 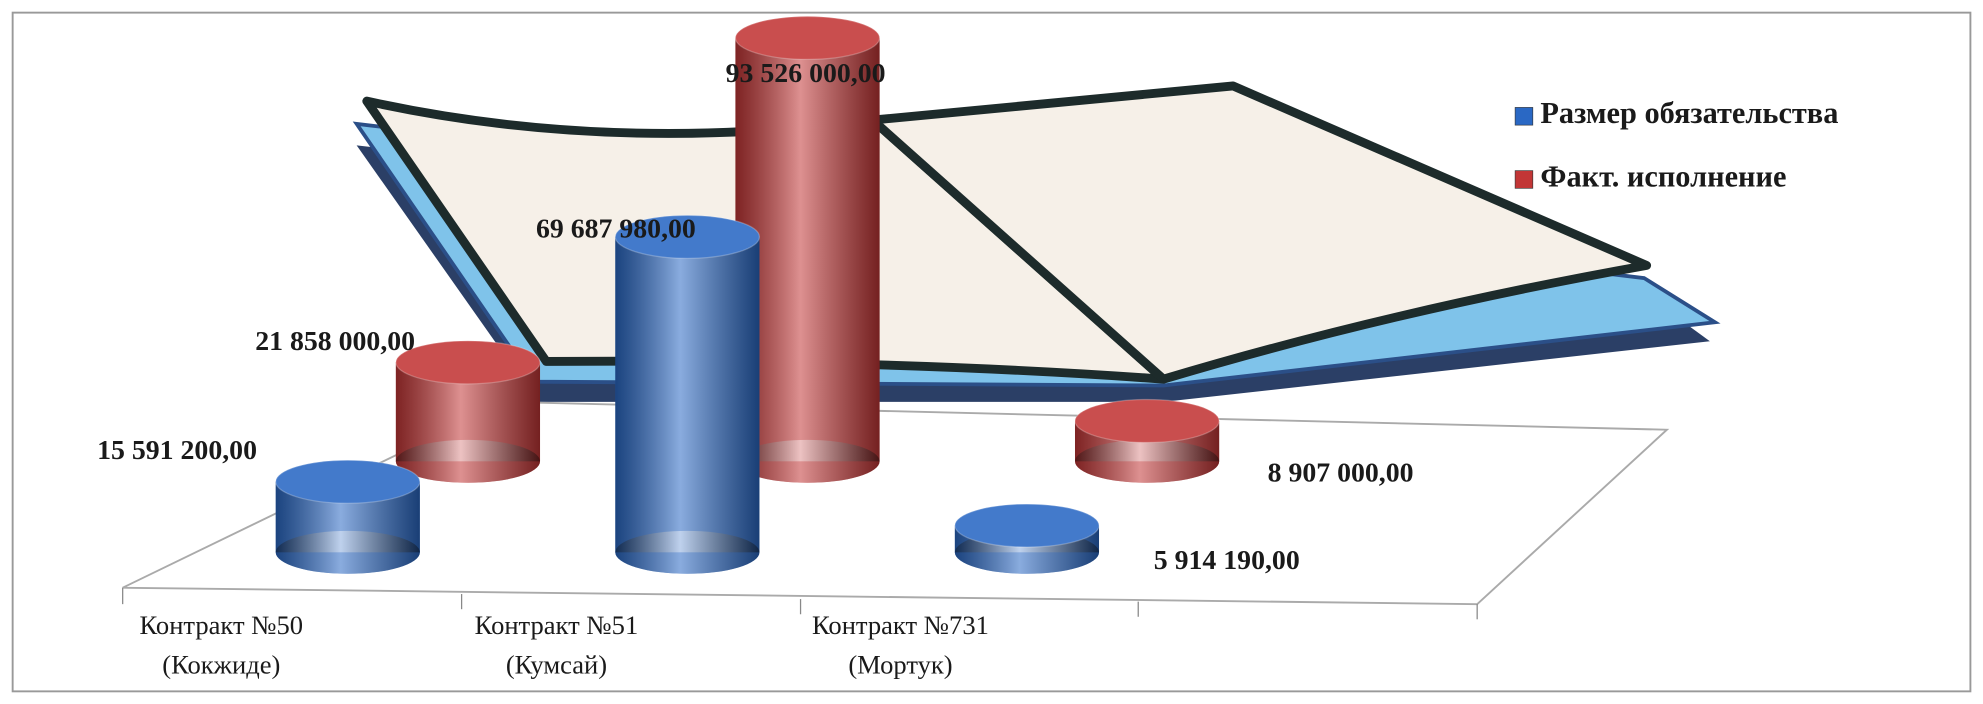 I want to click on x-tick-label: Контракт №51, so click(x=557, y=625).